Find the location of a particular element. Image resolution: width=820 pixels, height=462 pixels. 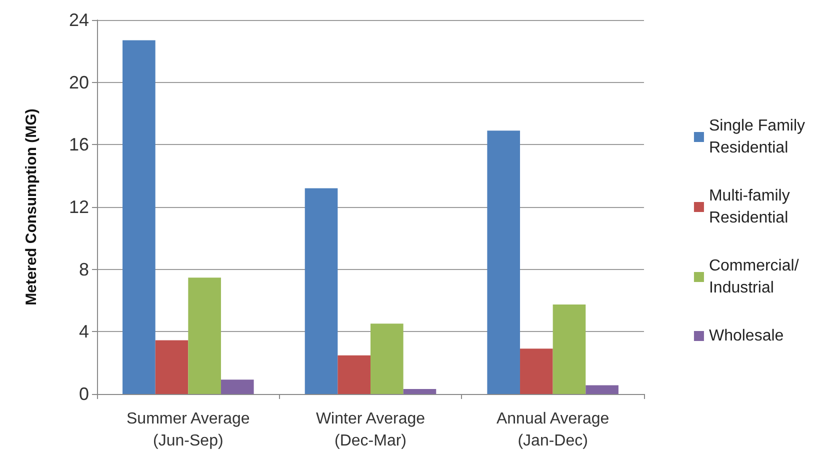

x-tick-label: Winter Average (Dec-Mar) is located at coordinates (371, 430).